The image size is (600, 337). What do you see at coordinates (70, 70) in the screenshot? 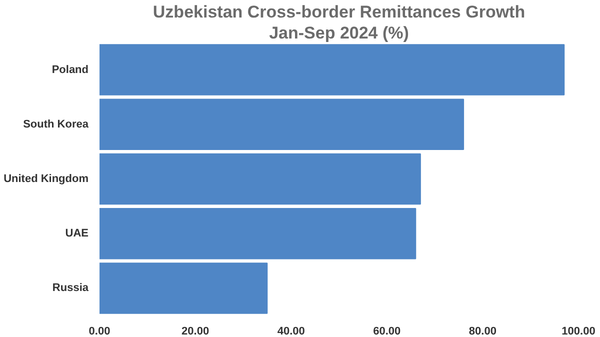
I see `y-tick-label: Poland` at bounding box center [70, 70].